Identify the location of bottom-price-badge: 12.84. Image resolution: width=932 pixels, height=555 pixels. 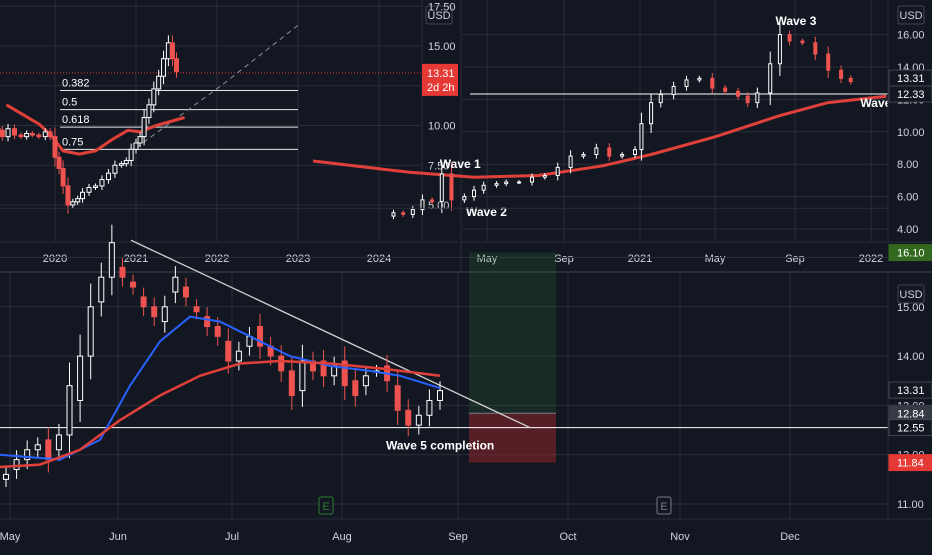
(910, 413).